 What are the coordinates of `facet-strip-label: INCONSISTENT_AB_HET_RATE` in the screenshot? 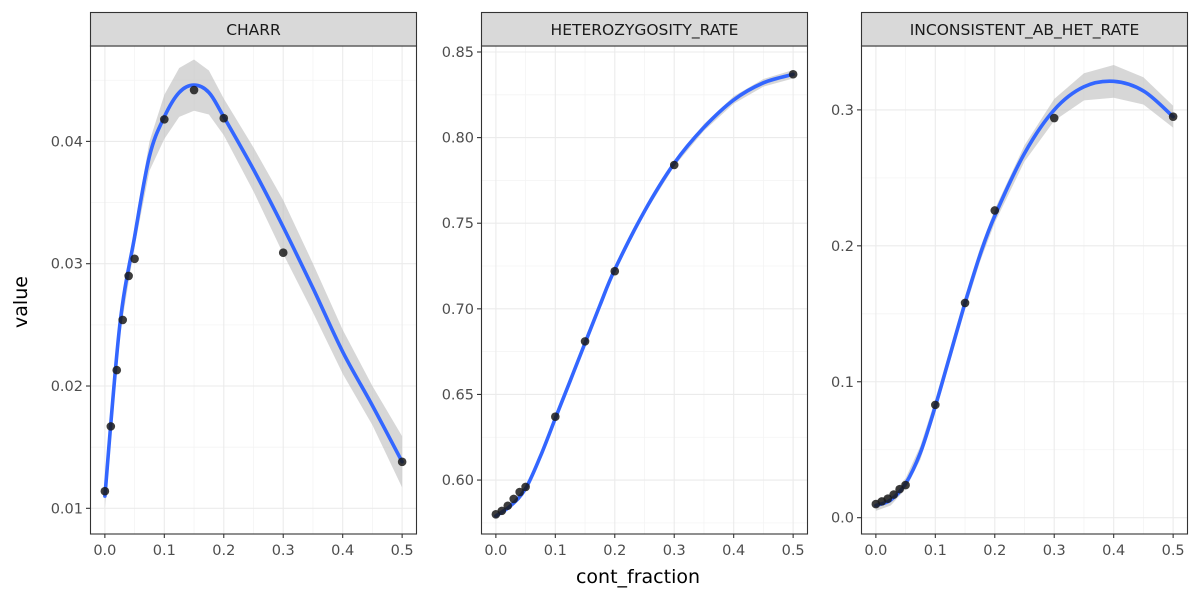 It's located at (1025, 30).